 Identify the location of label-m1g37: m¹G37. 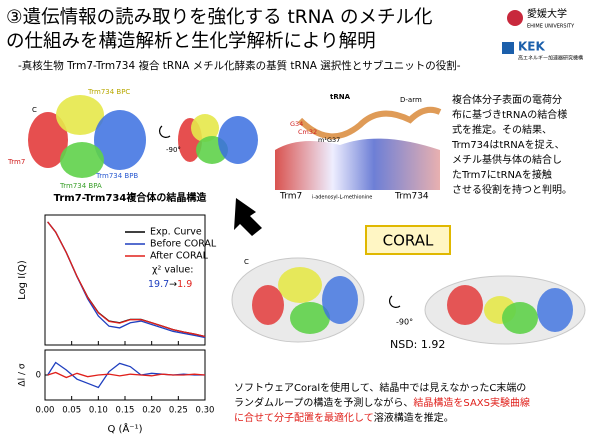
(329, 140).